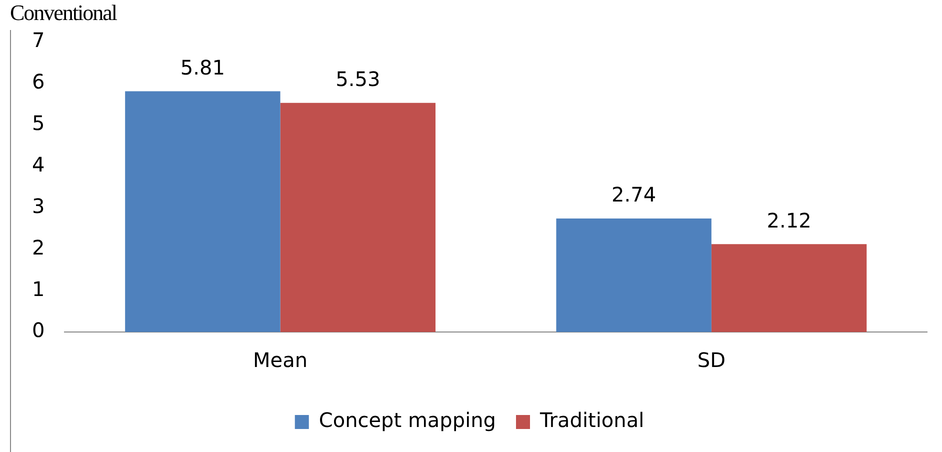  What do you see at coordinates (38, 330) in the screenshot?
I see `y-tick-label: 0` at bounding box center [38, 330].